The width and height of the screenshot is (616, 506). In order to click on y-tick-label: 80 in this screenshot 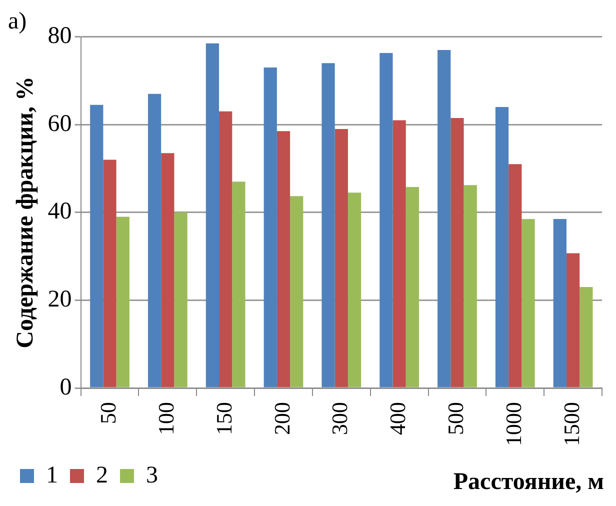, I will do `click(60, 36)`.